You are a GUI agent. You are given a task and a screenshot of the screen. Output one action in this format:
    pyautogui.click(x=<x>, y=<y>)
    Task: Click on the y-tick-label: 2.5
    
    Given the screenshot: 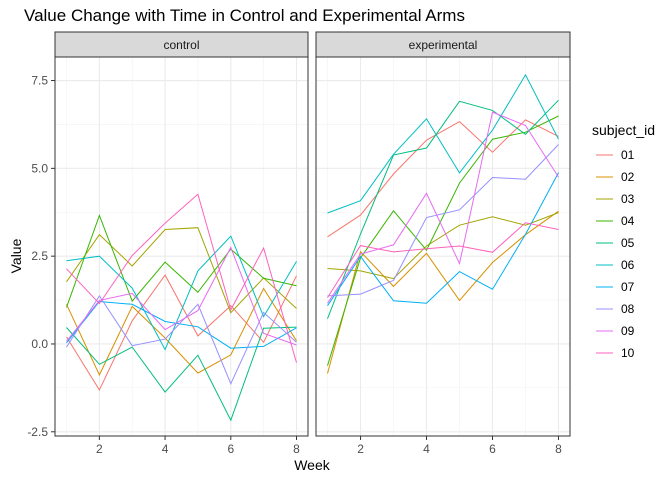 What is the action you would take?
    pyautogui.click(x=39, y=256)
    